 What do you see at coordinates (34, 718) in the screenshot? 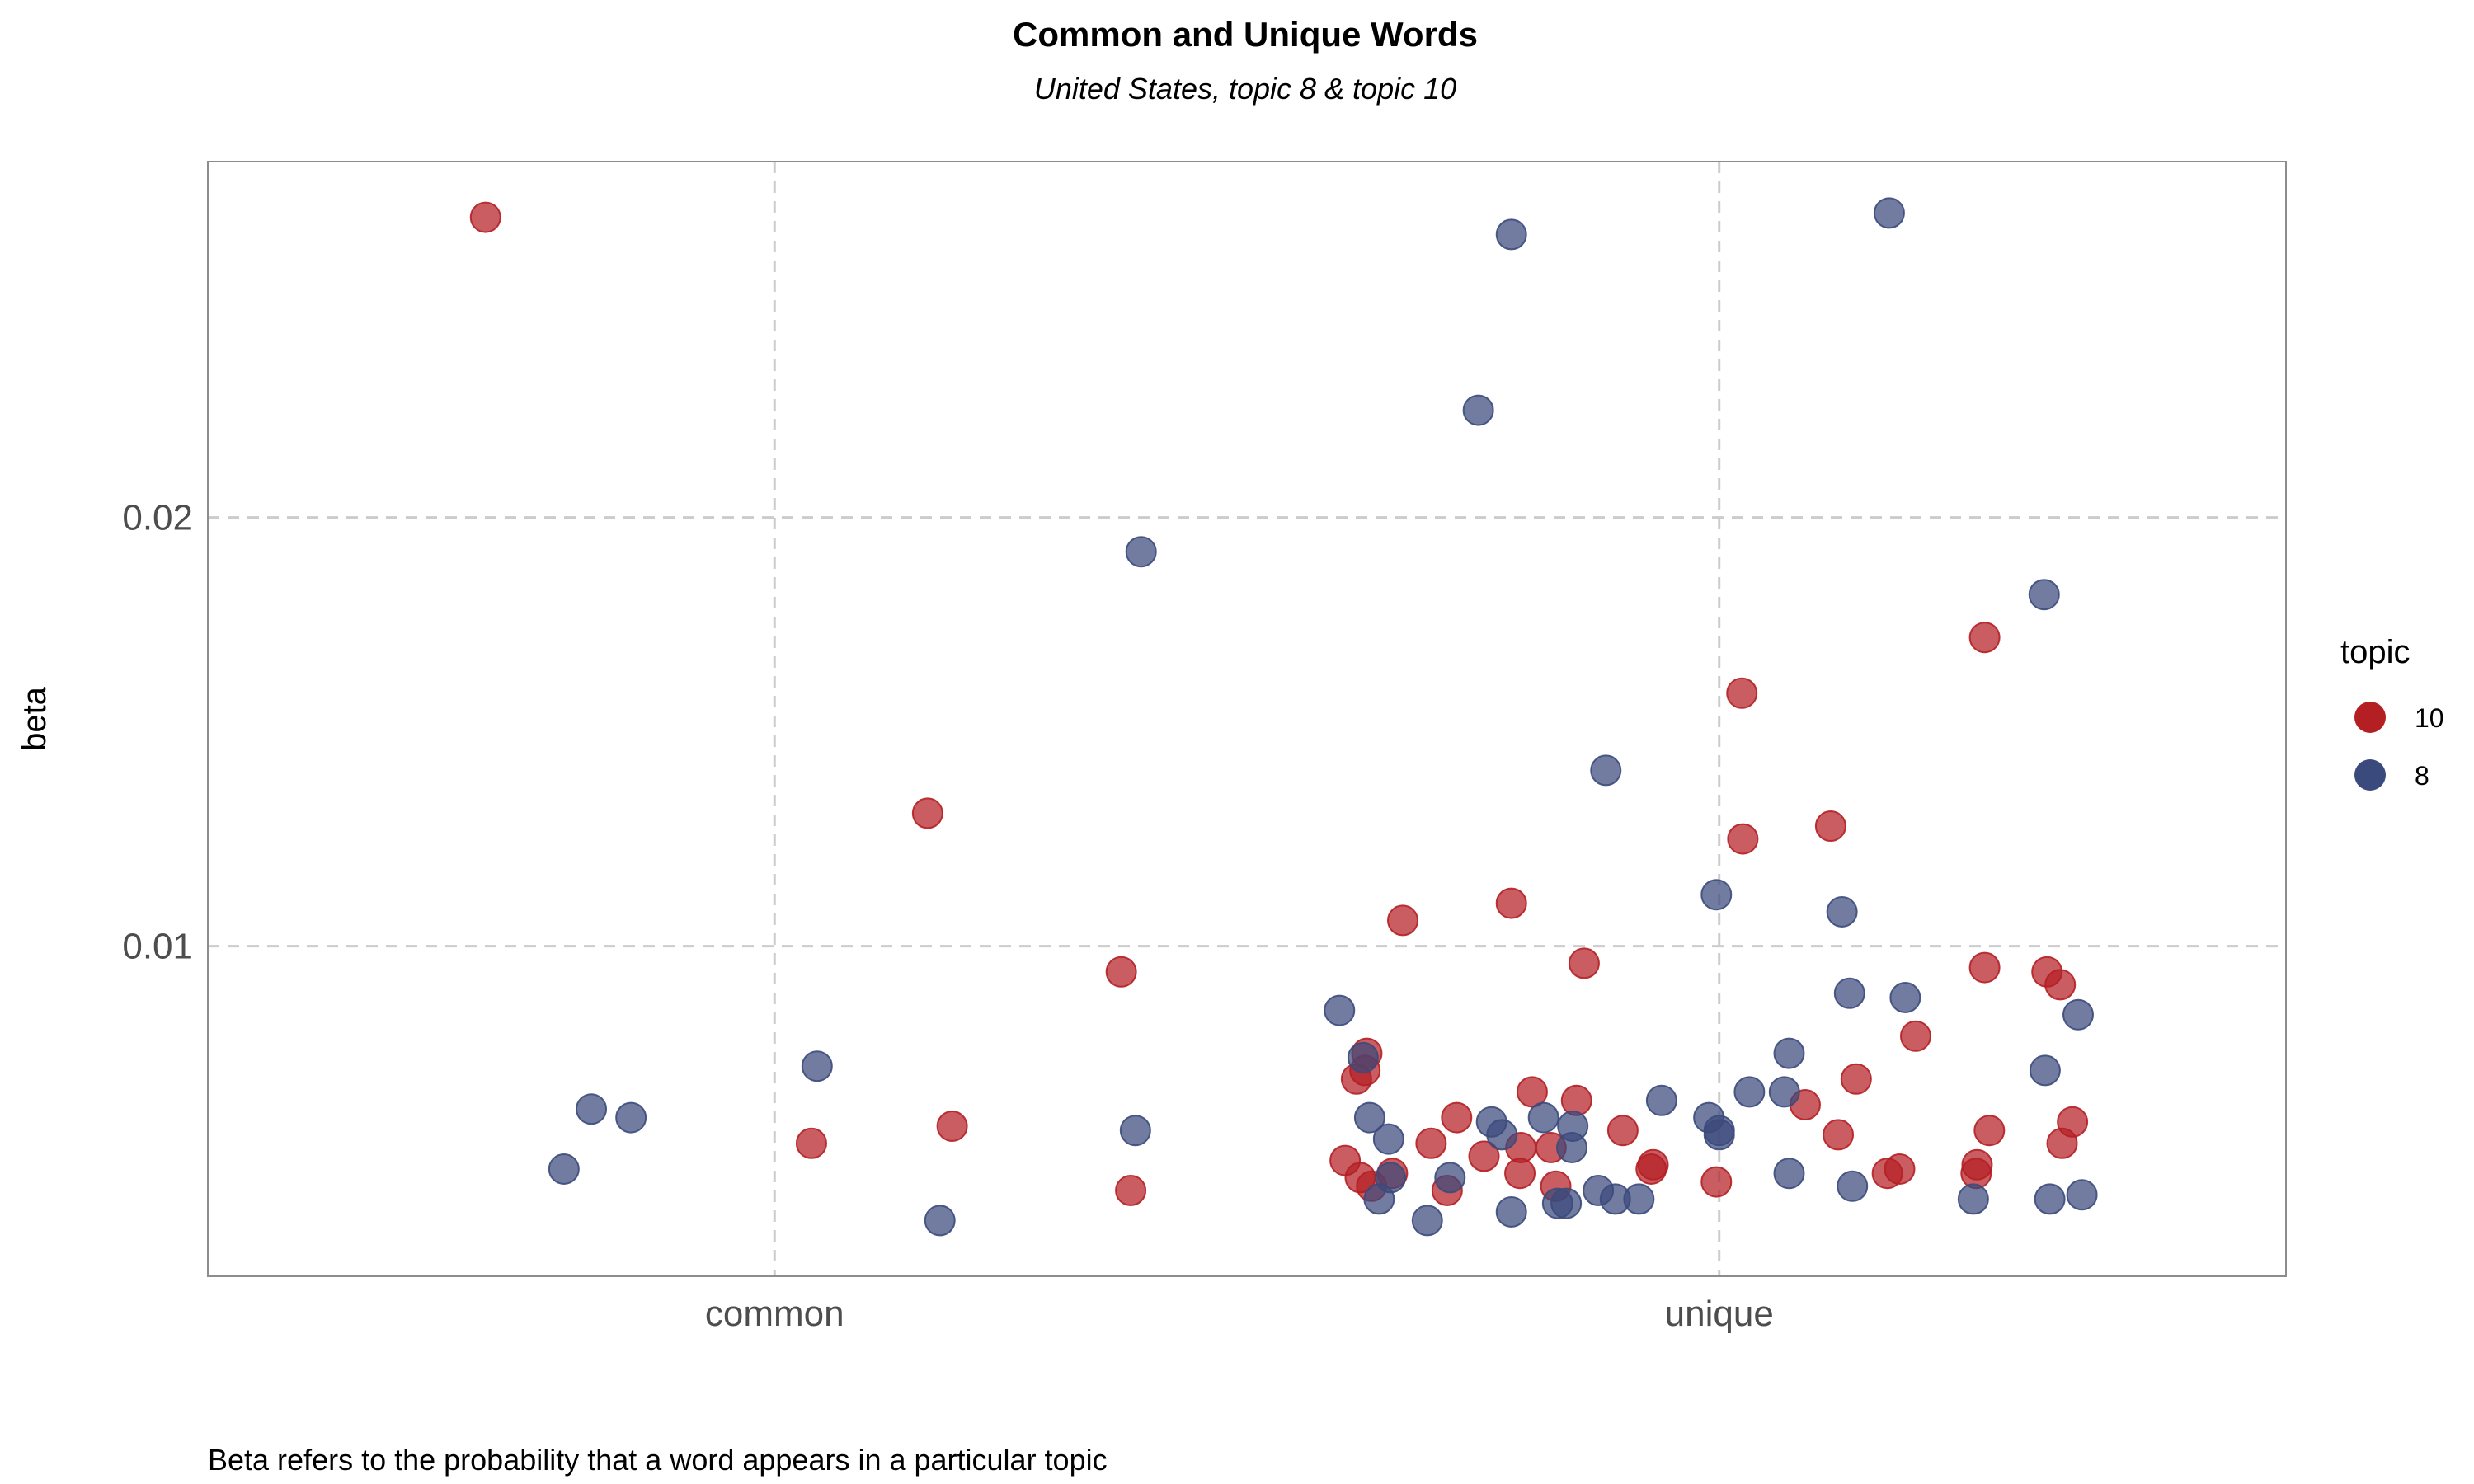
I see `y-axis-title: beta` at bounding box center [34, 718].